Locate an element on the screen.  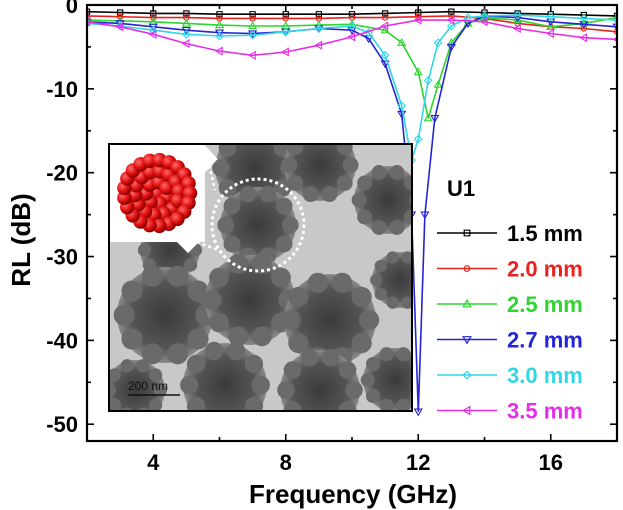
x-tick-label: 4 is located at coordinates (153, 462).